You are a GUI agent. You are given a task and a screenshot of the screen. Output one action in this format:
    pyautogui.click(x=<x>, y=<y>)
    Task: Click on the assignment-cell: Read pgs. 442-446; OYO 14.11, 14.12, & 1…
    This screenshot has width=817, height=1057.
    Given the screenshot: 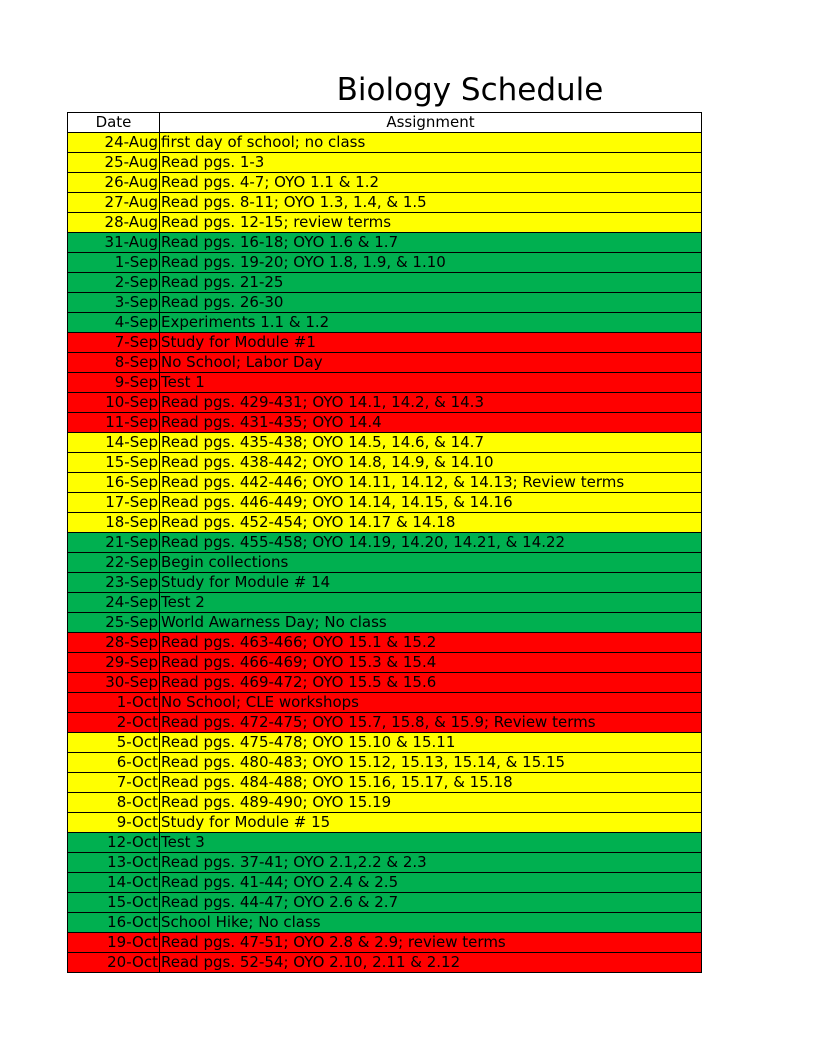 What is the action you would take?
    pyautogui.click(x=430, y=482)
    